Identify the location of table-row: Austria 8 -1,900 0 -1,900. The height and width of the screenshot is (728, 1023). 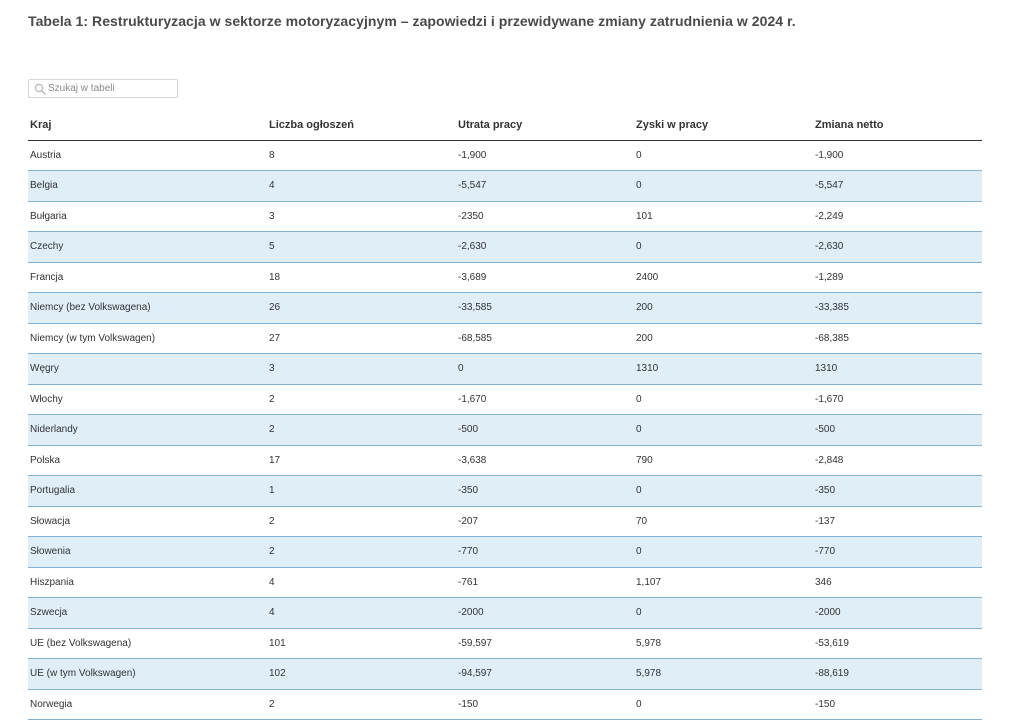
(505, 155).